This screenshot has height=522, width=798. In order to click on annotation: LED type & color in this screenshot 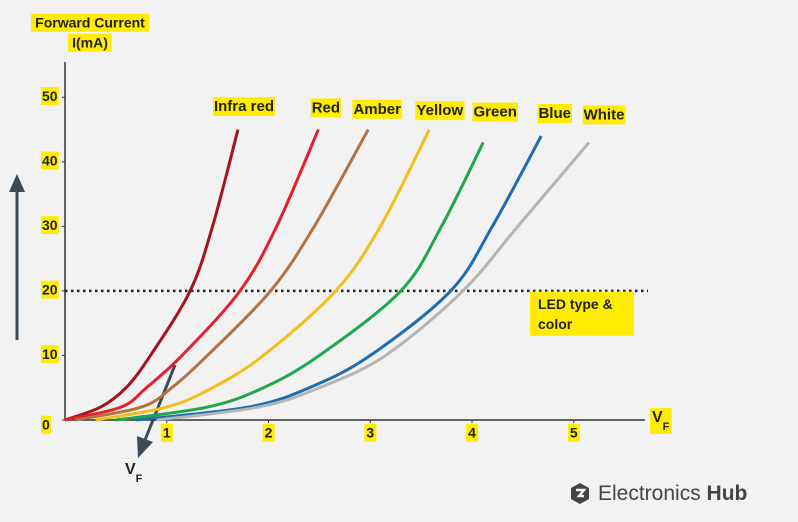, I will do `click(575, 314)`.